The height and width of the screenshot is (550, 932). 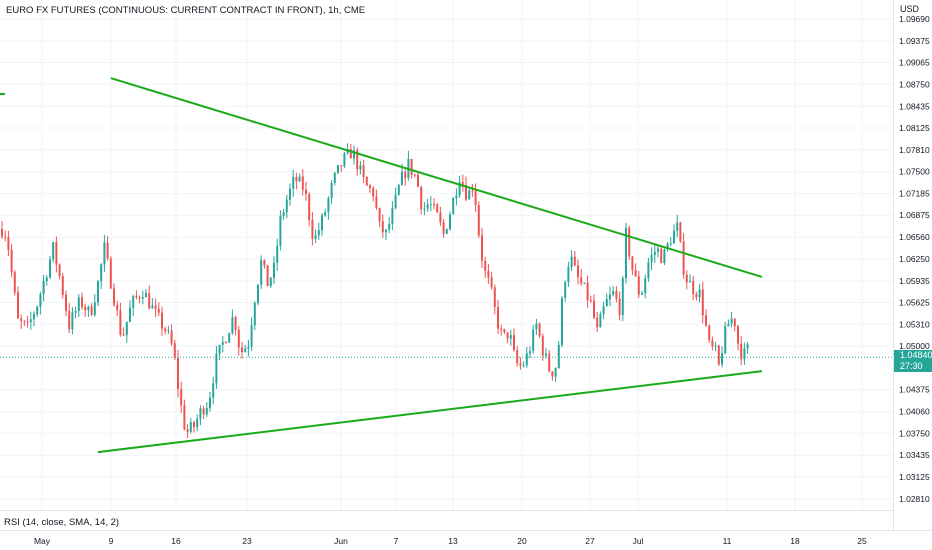 What do you see at coordinates (914, 106) in the screenshot?
I see `y-tick-label: 1.08435` at bounding box center [914, 106].